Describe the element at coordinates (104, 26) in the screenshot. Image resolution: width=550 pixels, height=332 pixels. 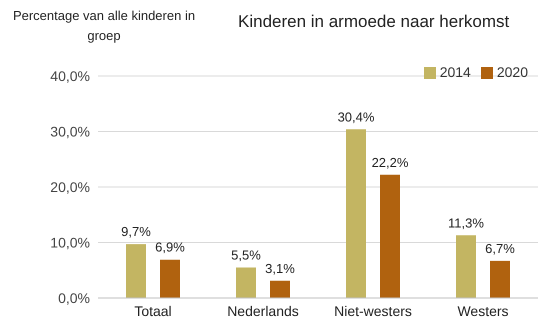
I see `y-axis-title: Percentage van alle kinderen in groep` at that location.